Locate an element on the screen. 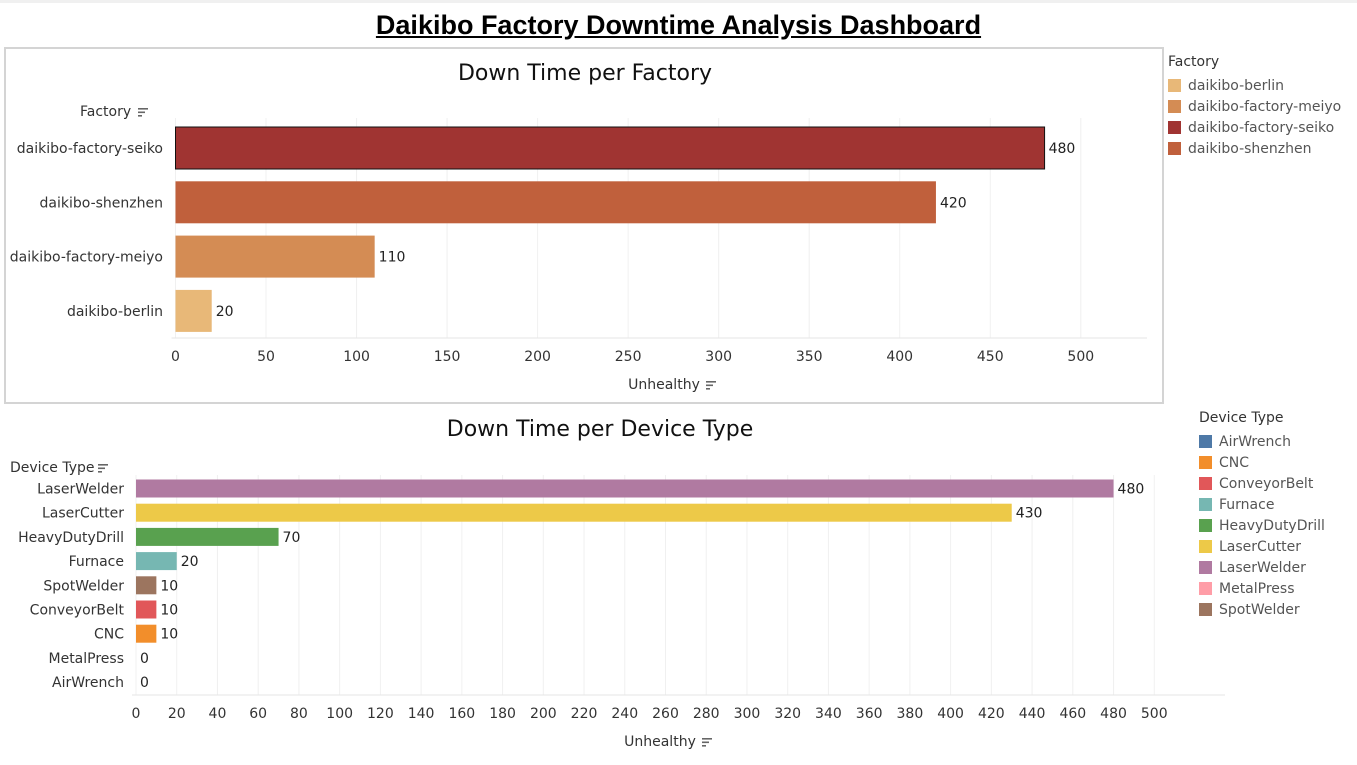  device-legend-item-laserwelder: LaserWelder is located at coordinates (1262, 567).